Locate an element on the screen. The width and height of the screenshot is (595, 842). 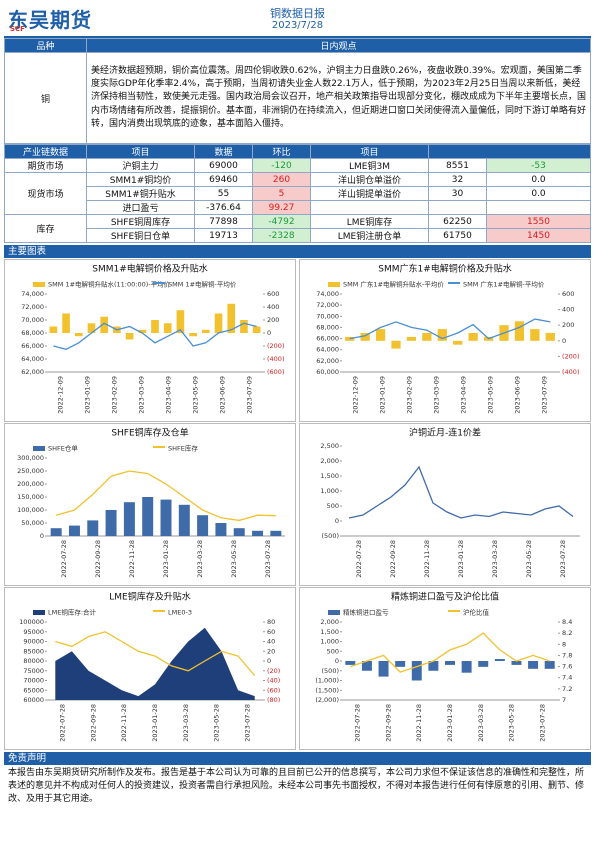
cell: 61750 is located at coordinates (457, 235).